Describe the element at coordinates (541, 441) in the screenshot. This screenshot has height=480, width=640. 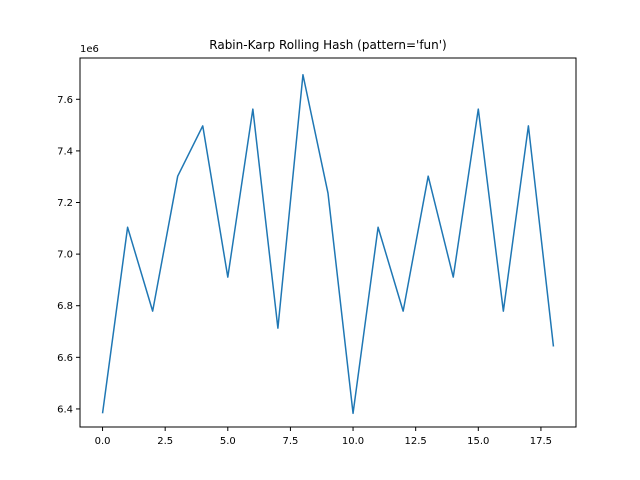
I see `x-tick-label: 17.5` at that location.